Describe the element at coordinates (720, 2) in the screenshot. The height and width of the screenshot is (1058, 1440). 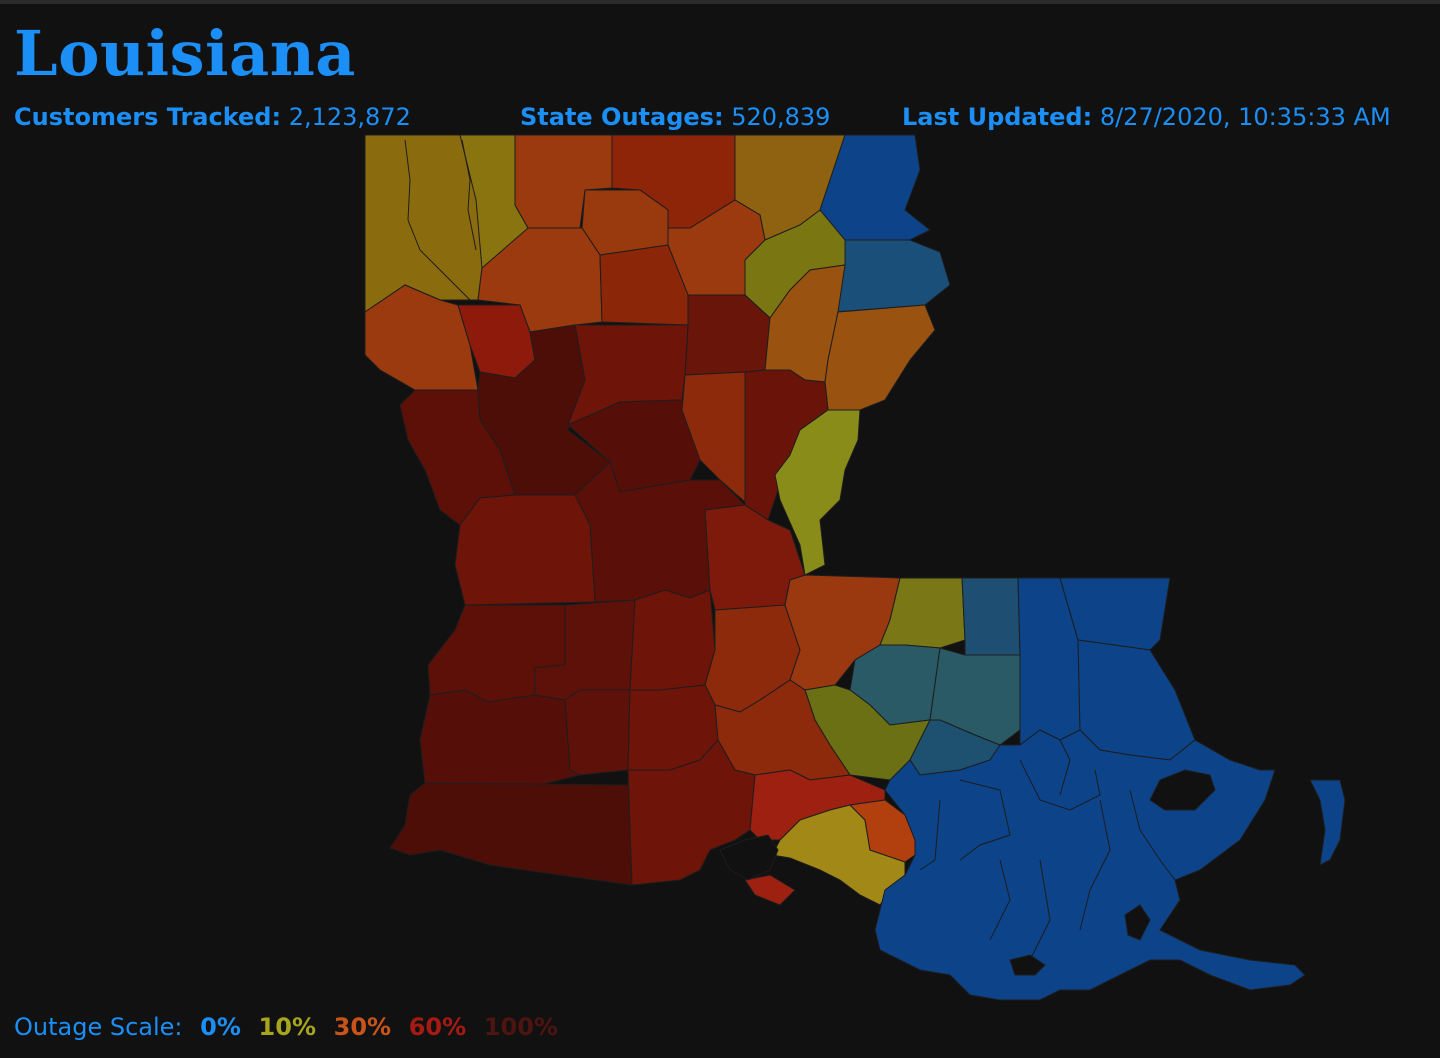
I see `top-border` at that location.